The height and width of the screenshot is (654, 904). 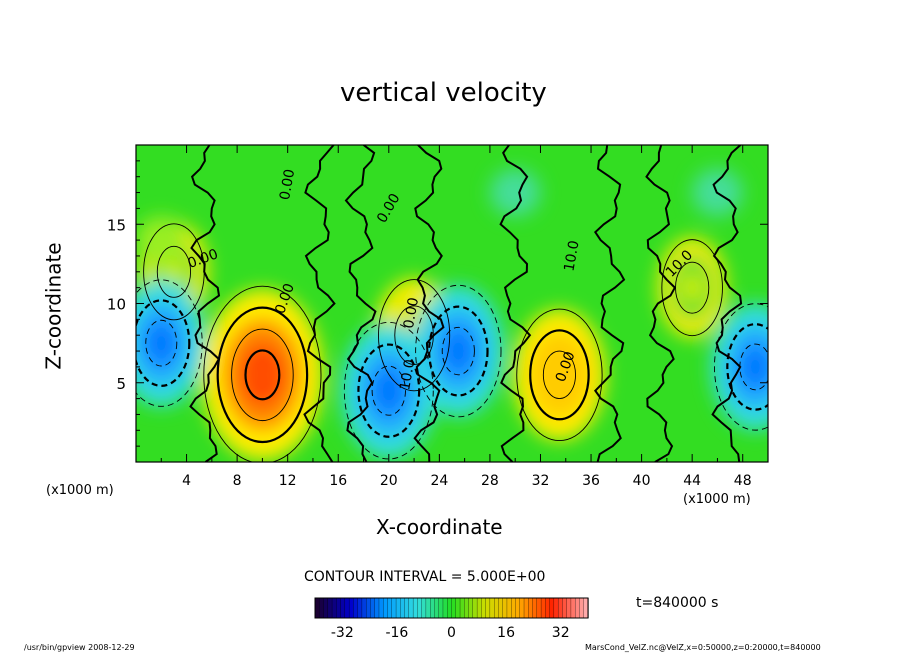 What do you see at coordinates (591, 481) in the screenshot?
I see `x-tick-label: 36` at bounding box center [591, 481].